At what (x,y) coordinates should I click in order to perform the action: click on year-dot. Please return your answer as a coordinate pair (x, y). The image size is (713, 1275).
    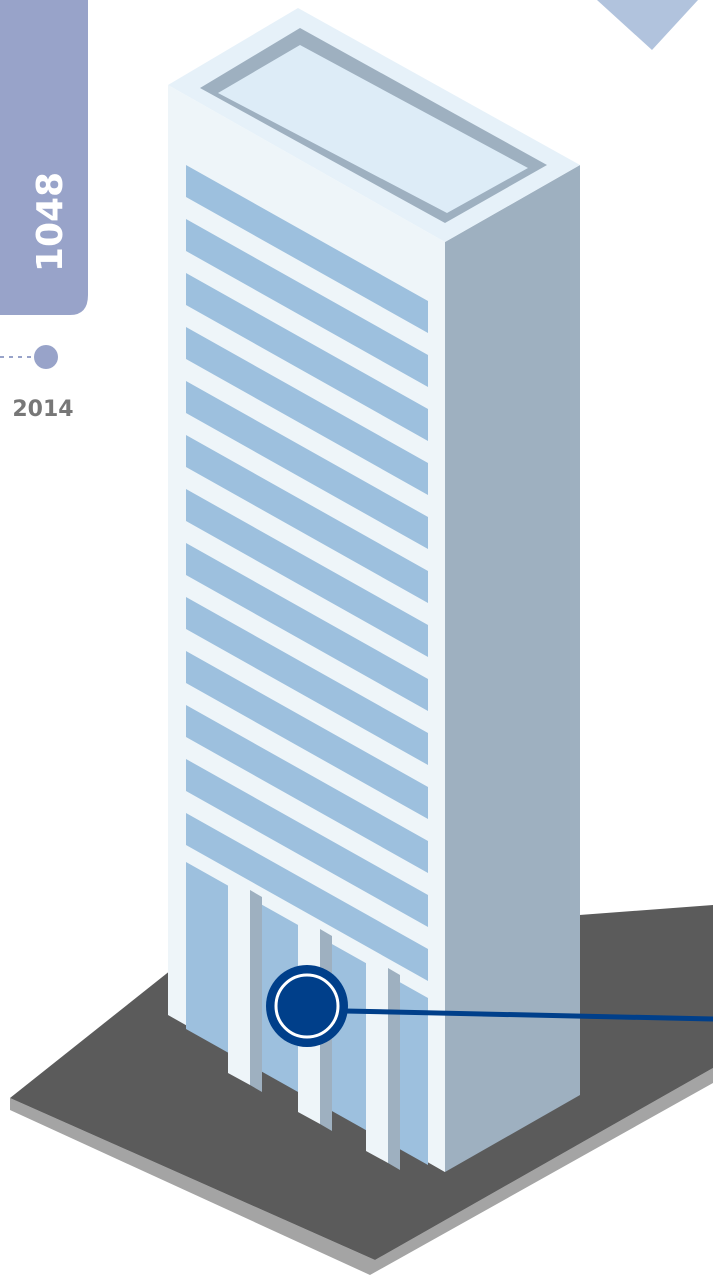
    Looking at the image, I should click on (46, 357).